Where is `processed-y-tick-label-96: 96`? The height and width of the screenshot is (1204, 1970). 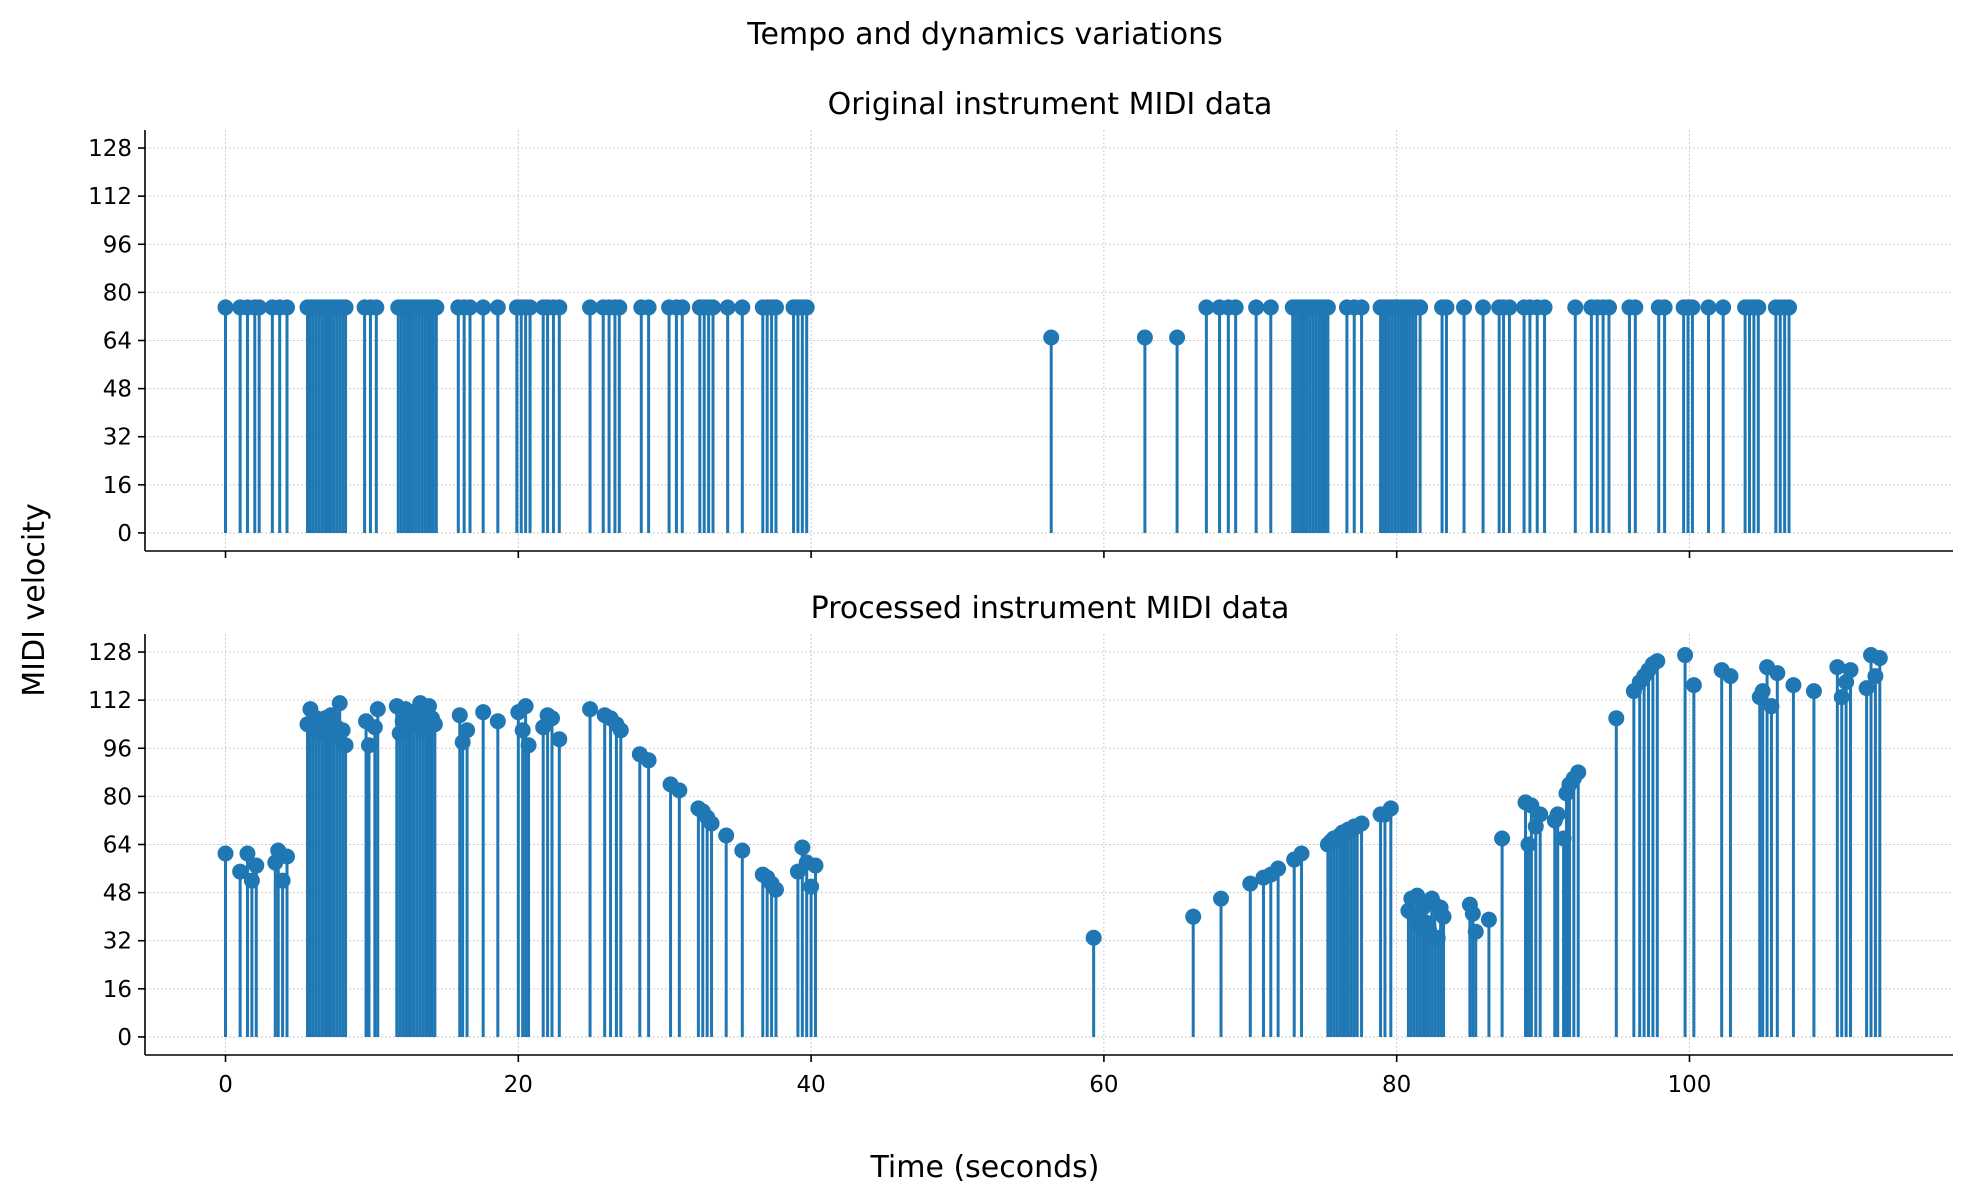
processed-y-tick-label-96: 96 is located at coordinates (117, 749).